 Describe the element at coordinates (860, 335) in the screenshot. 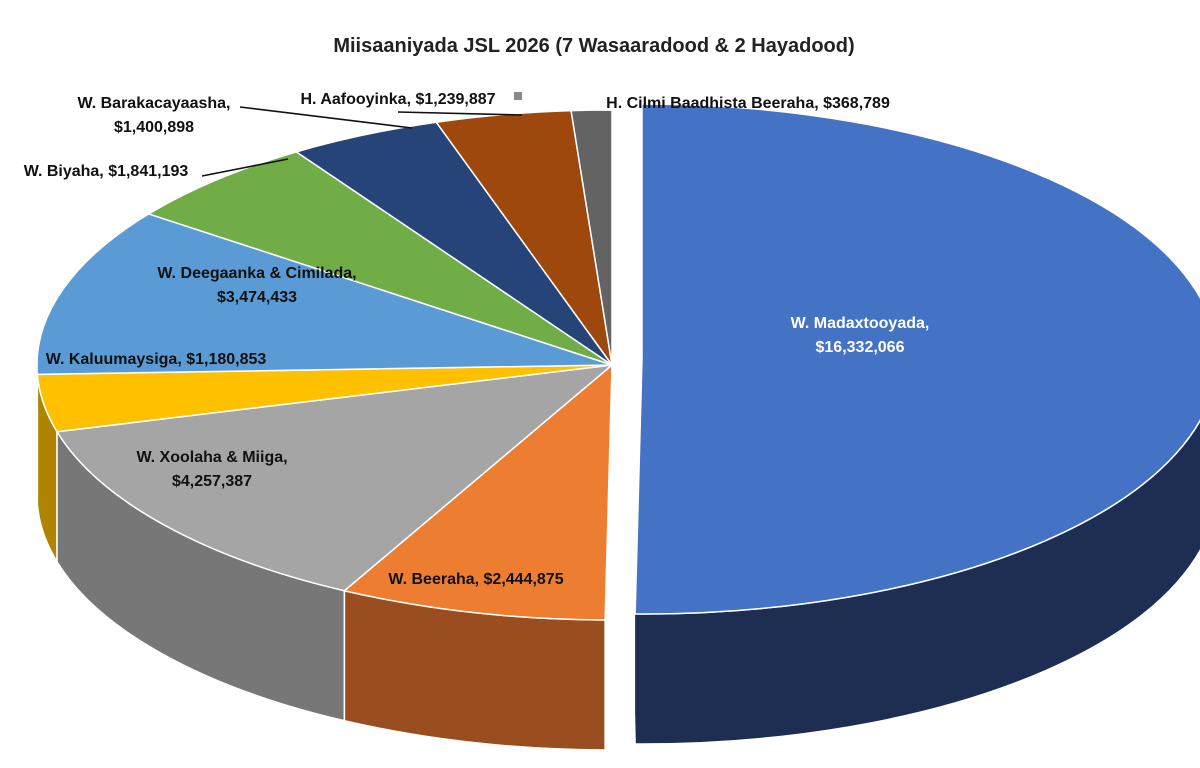

I see `data-label-w-madaxtooyada: W. Madaxtooyada, $16,332,066` at that location.